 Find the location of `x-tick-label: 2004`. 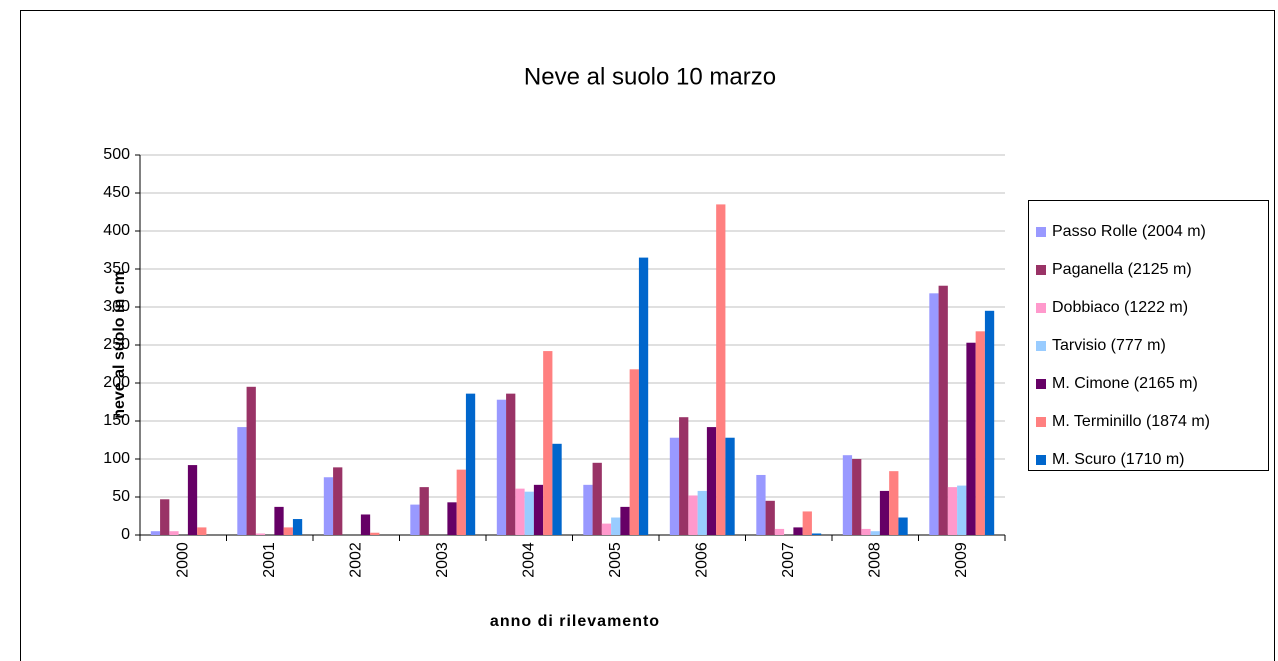

x-tick-label: 2004 is located at coordinates (528, 560).